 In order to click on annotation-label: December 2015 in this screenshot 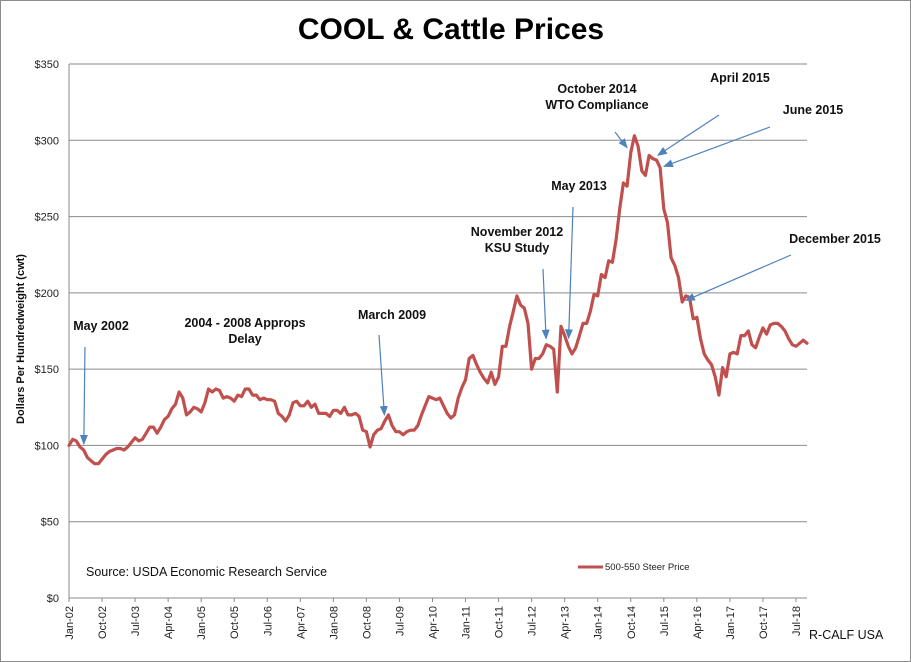, I will do `click(835, 239)`.